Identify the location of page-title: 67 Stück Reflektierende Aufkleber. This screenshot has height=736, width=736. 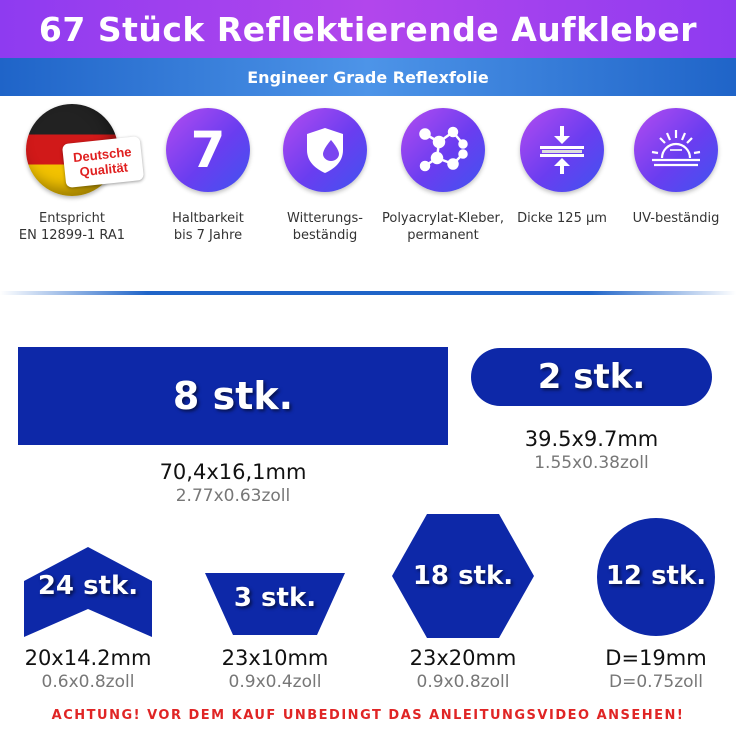
(368, 29).